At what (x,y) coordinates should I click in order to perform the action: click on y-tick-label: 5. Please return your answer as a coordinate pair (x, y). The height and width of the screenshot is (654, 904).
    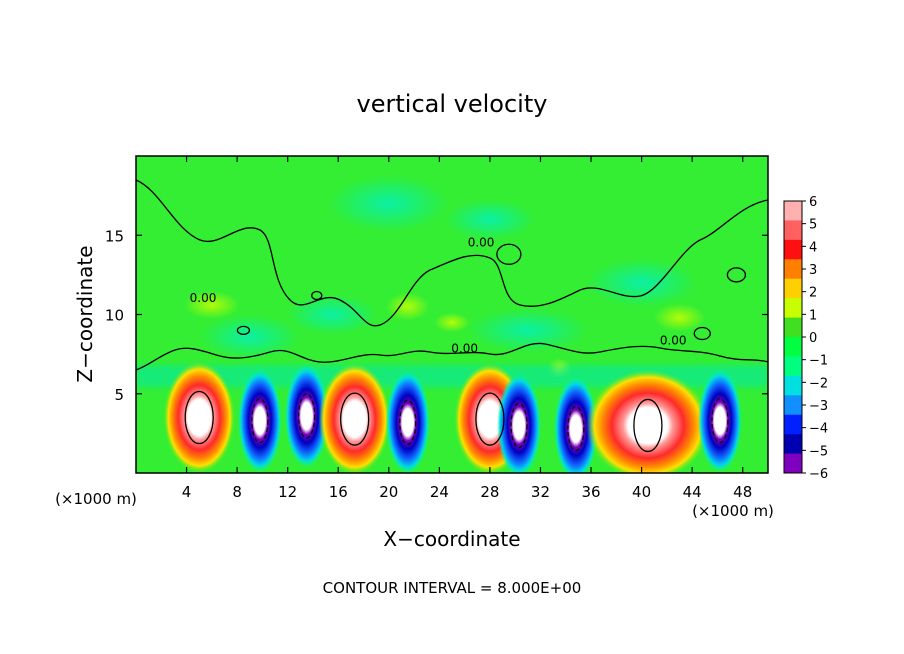
    Looking at the image, I should click on (119, 395).